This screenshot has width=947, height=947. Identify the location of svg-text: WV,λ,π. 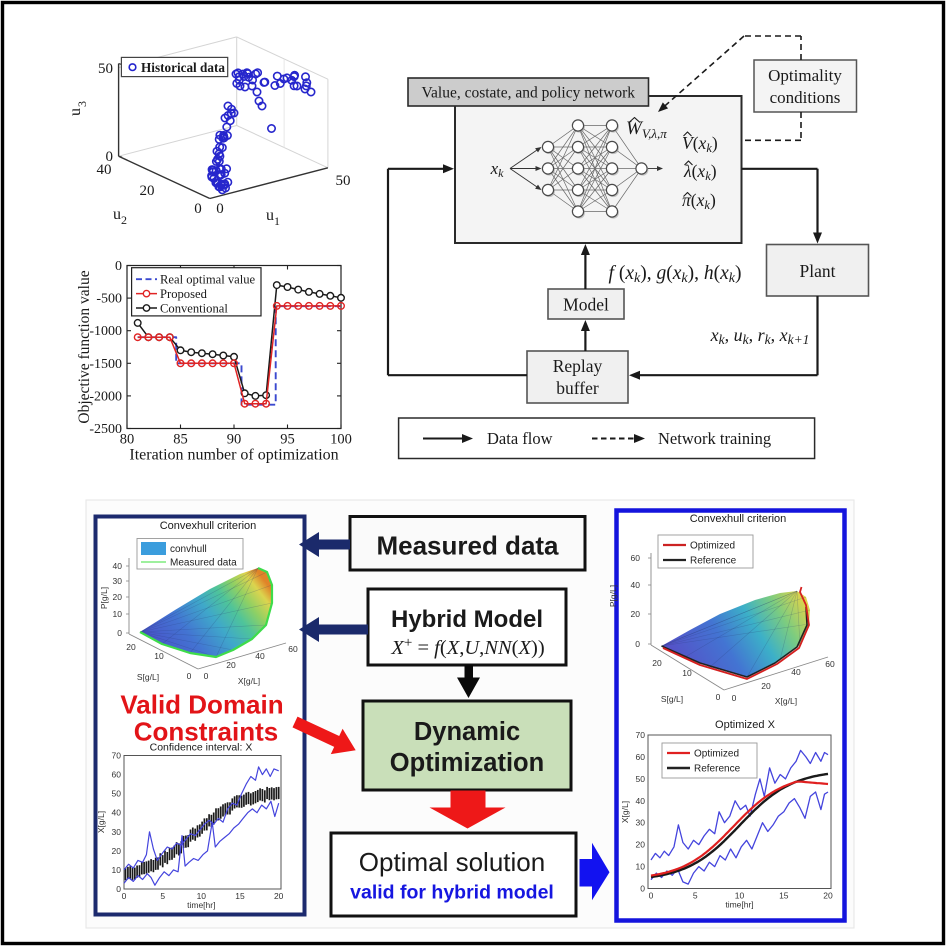
(646, 129).